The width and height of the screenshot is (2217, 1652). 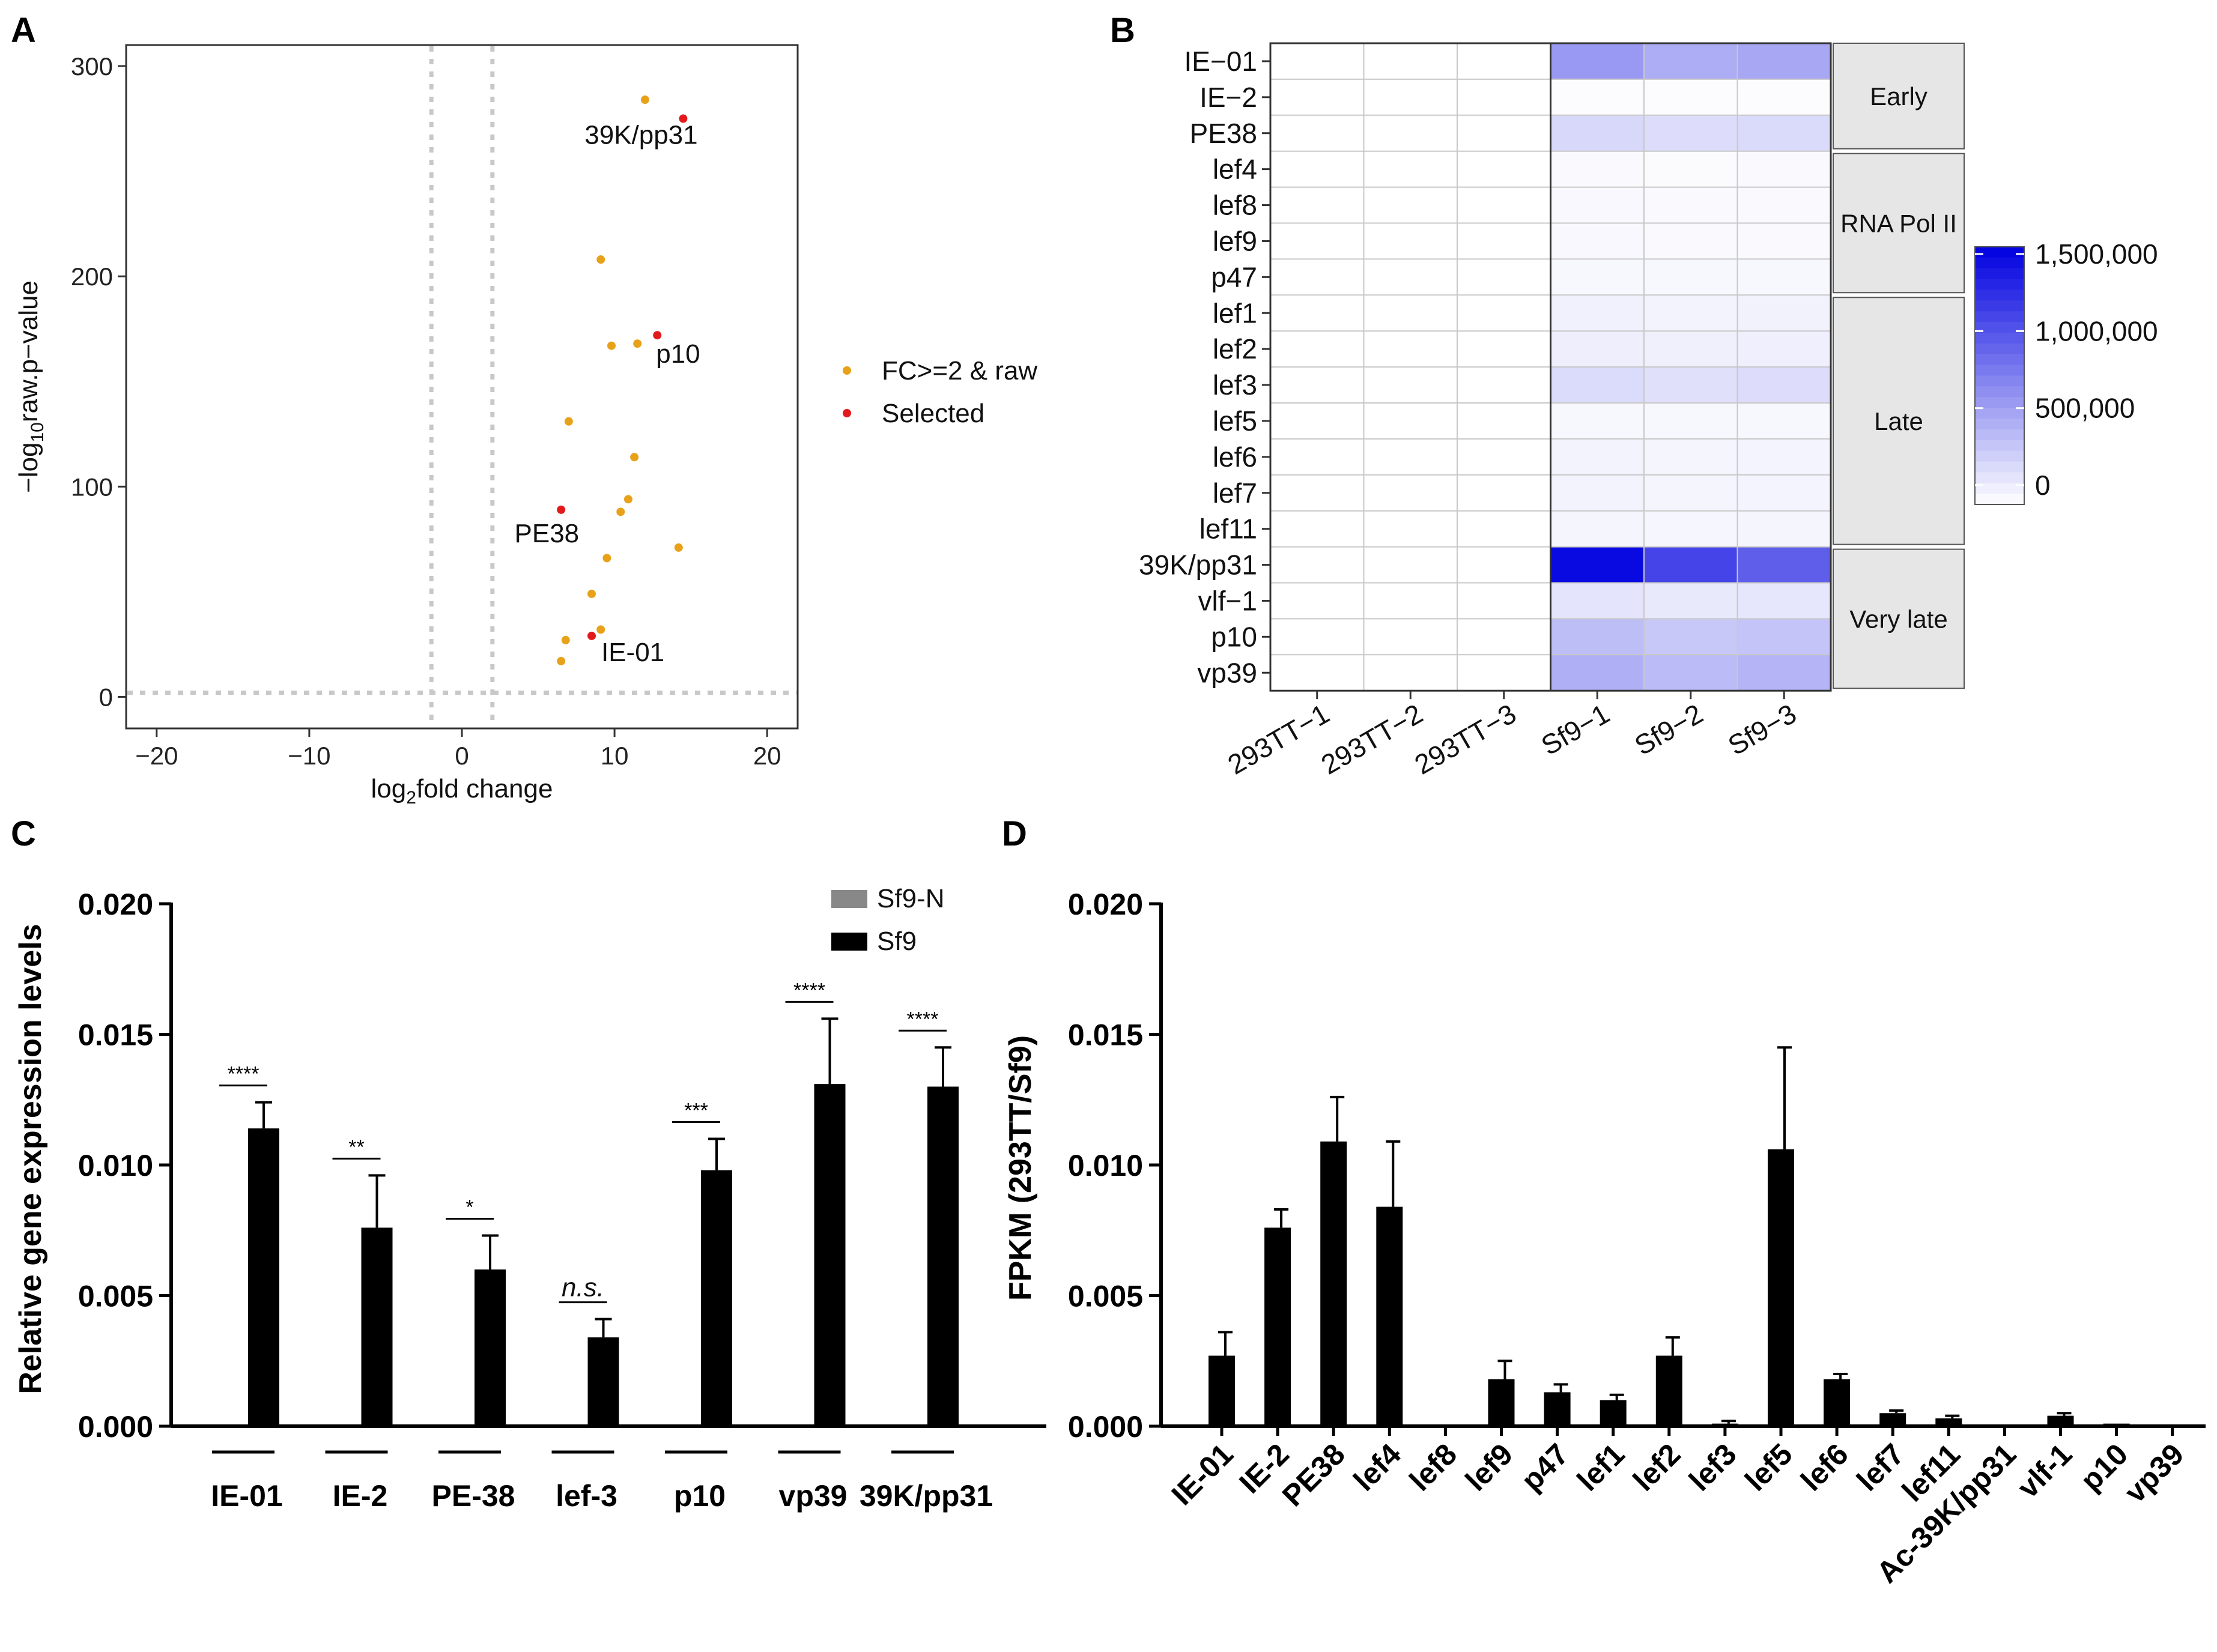 What do you see at coordinates (1899, 619) in the screenshot?
I see `group-box` at bounding box center [1899, 619].